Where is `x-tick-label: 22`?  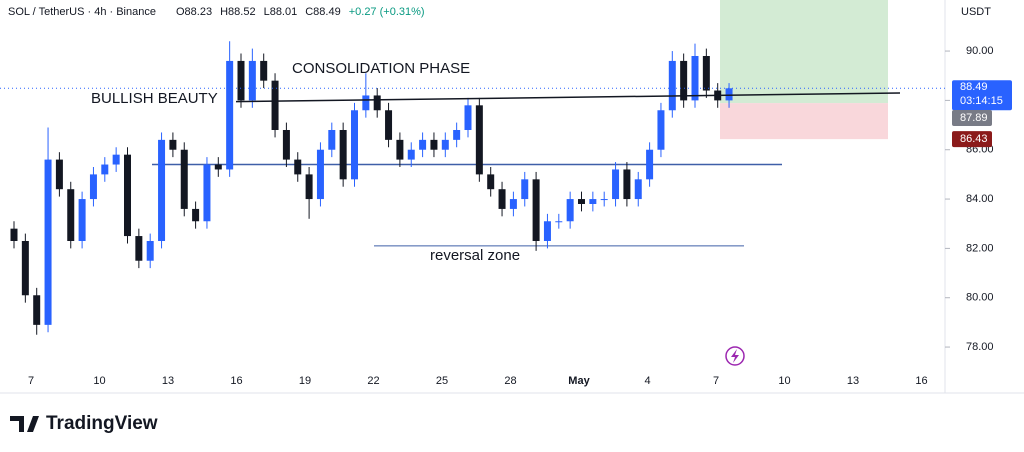
x-tick-label: 22 is located at coordinates (373, 381).